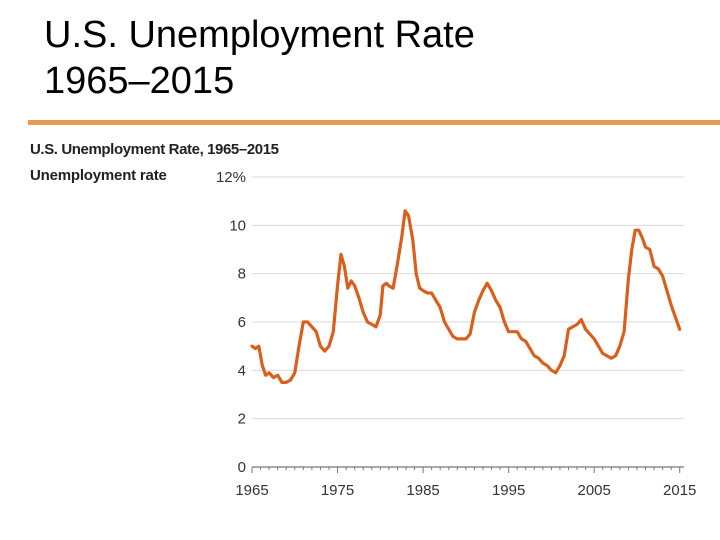  What do you see at coordinates (467, 469) in the screenshot?
I see `x-axis` at bounding box center [467, 469].